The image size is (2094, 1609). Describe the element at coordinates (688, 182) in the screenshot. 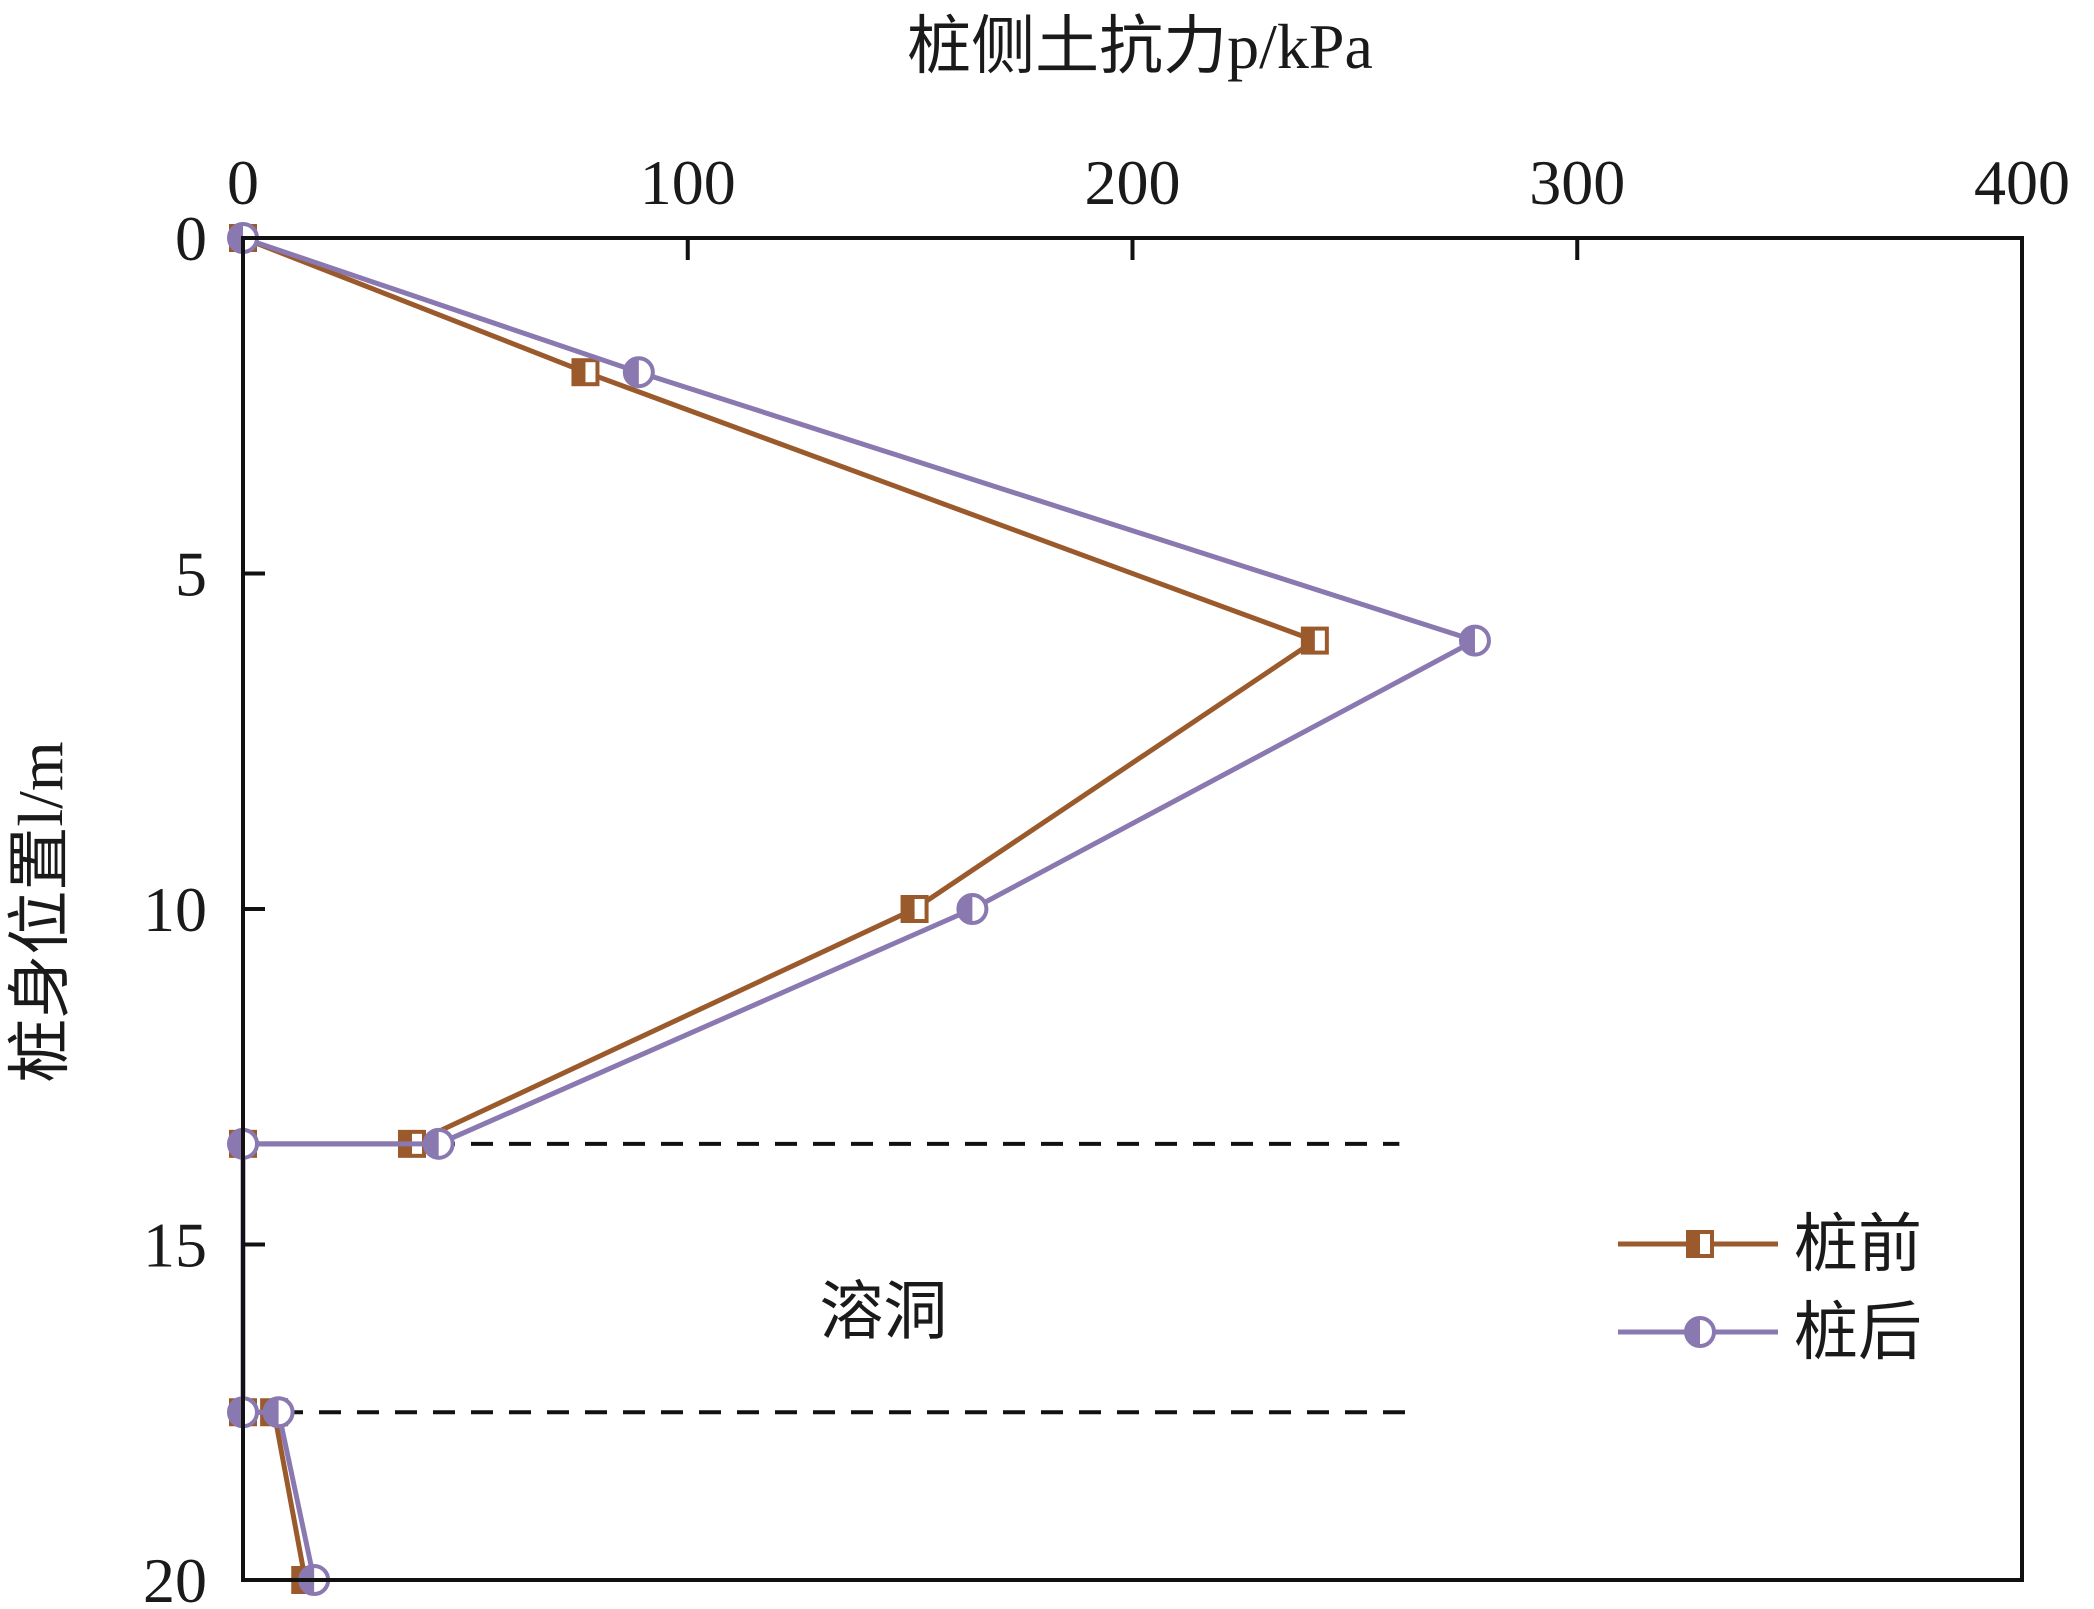

I see `x-tick-label: 100` at that location.